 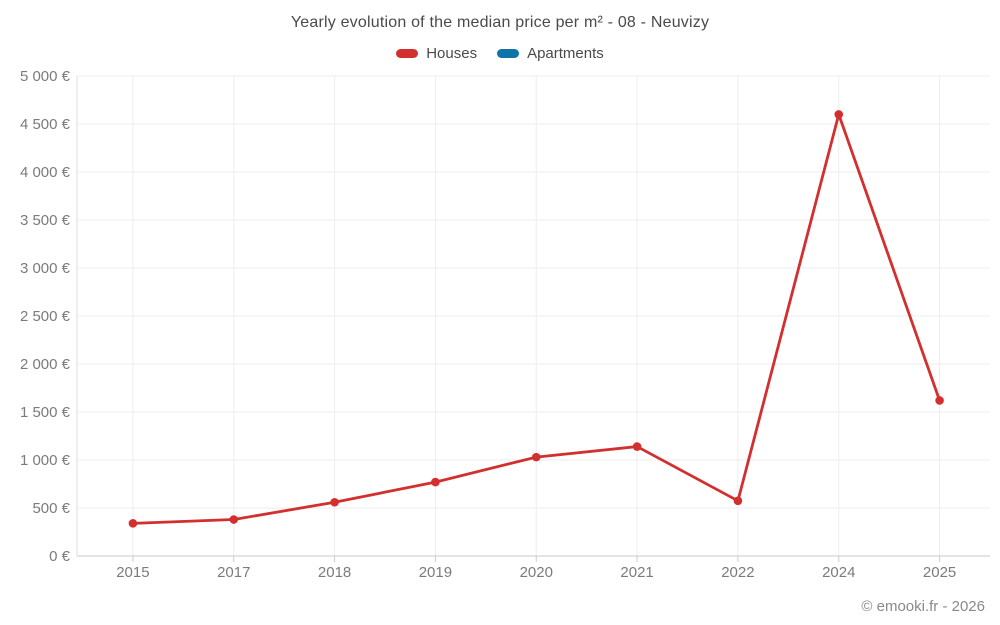 I want to click on x-tick-label: 2022, so click(x=737, y=572).